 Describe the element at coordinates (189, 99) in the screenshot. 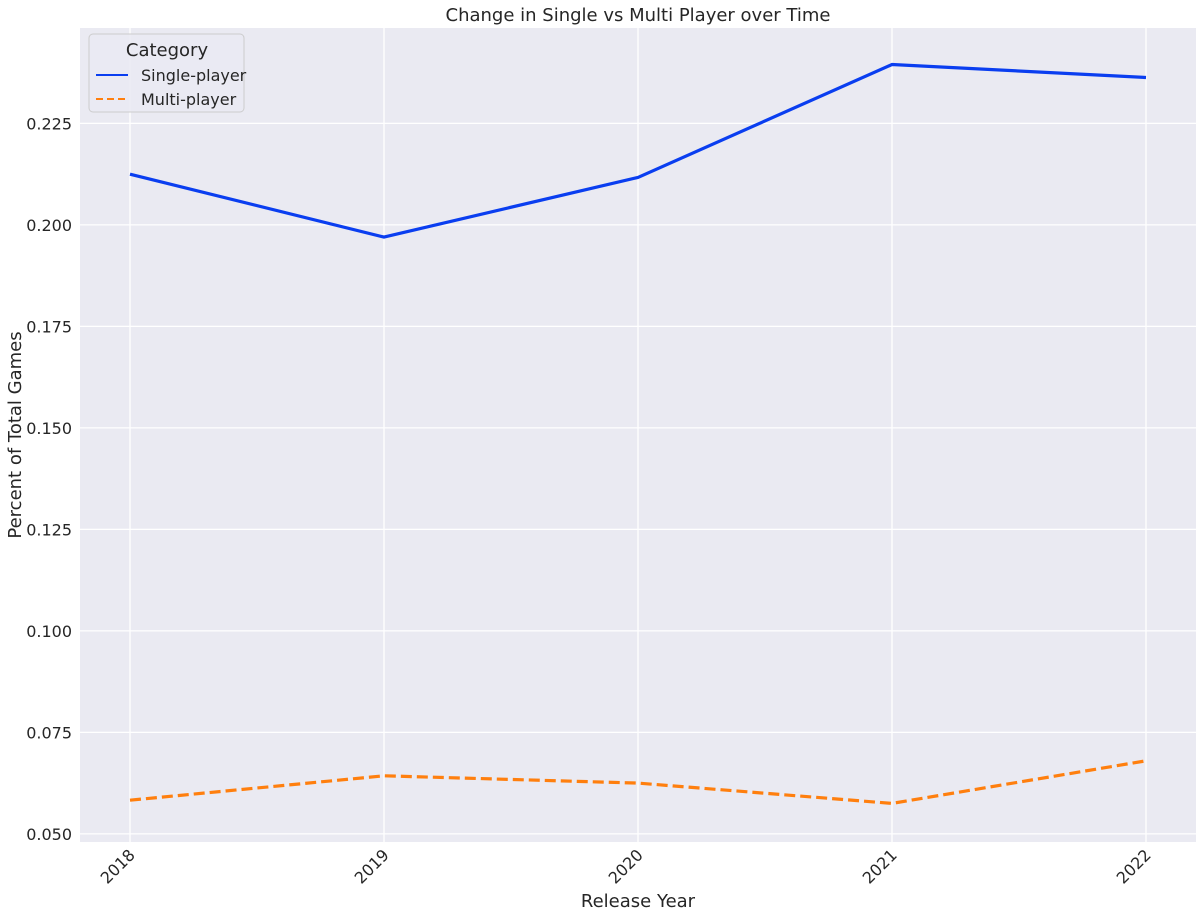

I see `legend-entry-label: Multi-player` at that location.